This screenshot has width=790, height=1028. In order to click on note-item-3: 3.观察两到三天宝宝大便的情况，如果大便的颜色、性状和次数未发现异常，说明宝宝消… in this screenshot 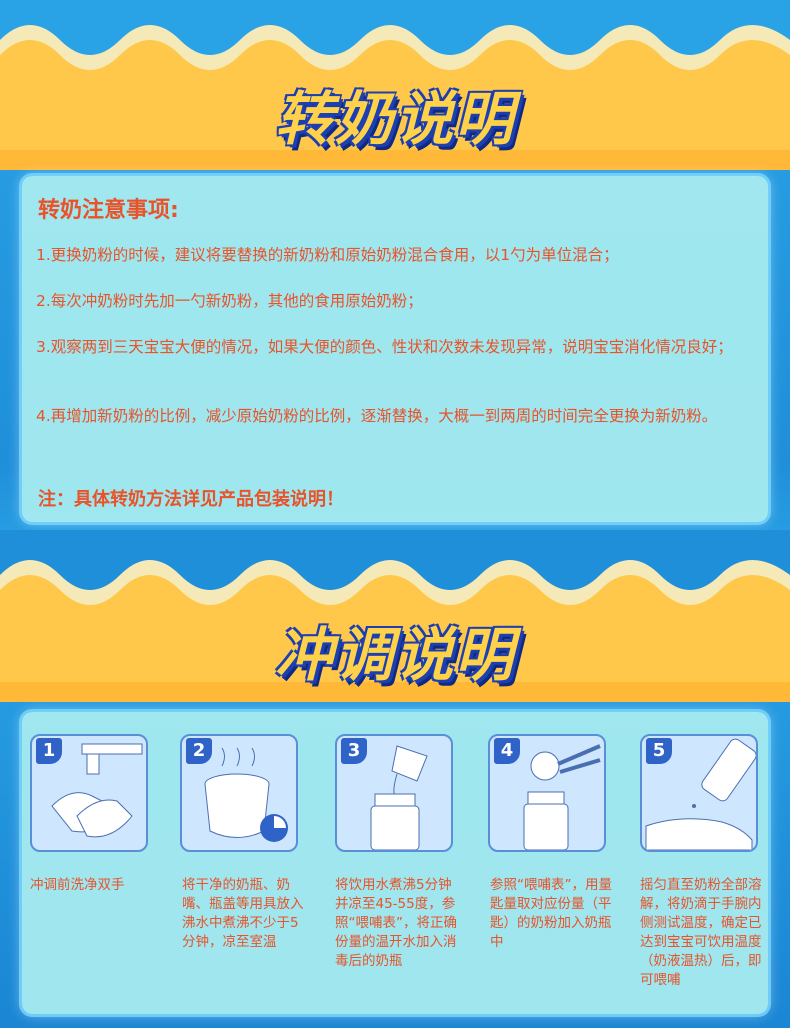, I will do `click(384, 347)`.